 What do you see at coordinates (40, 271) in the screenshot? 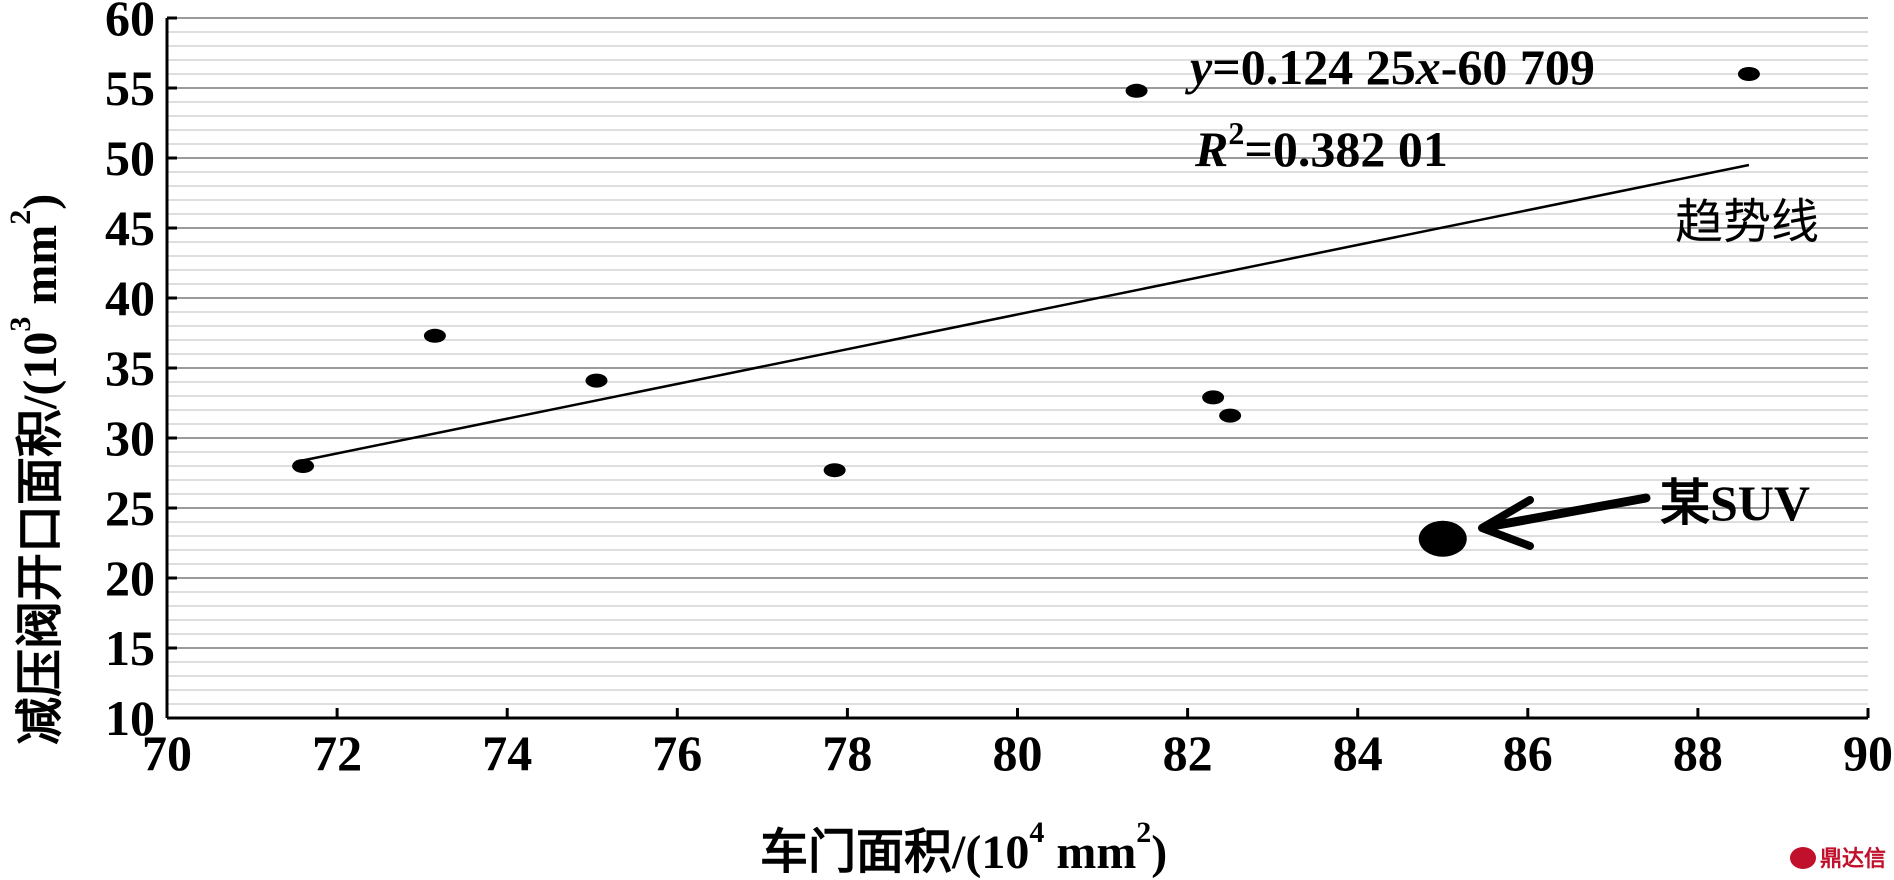
I see `y-axis-title-unit: mm` at bounding box center [40, 271].